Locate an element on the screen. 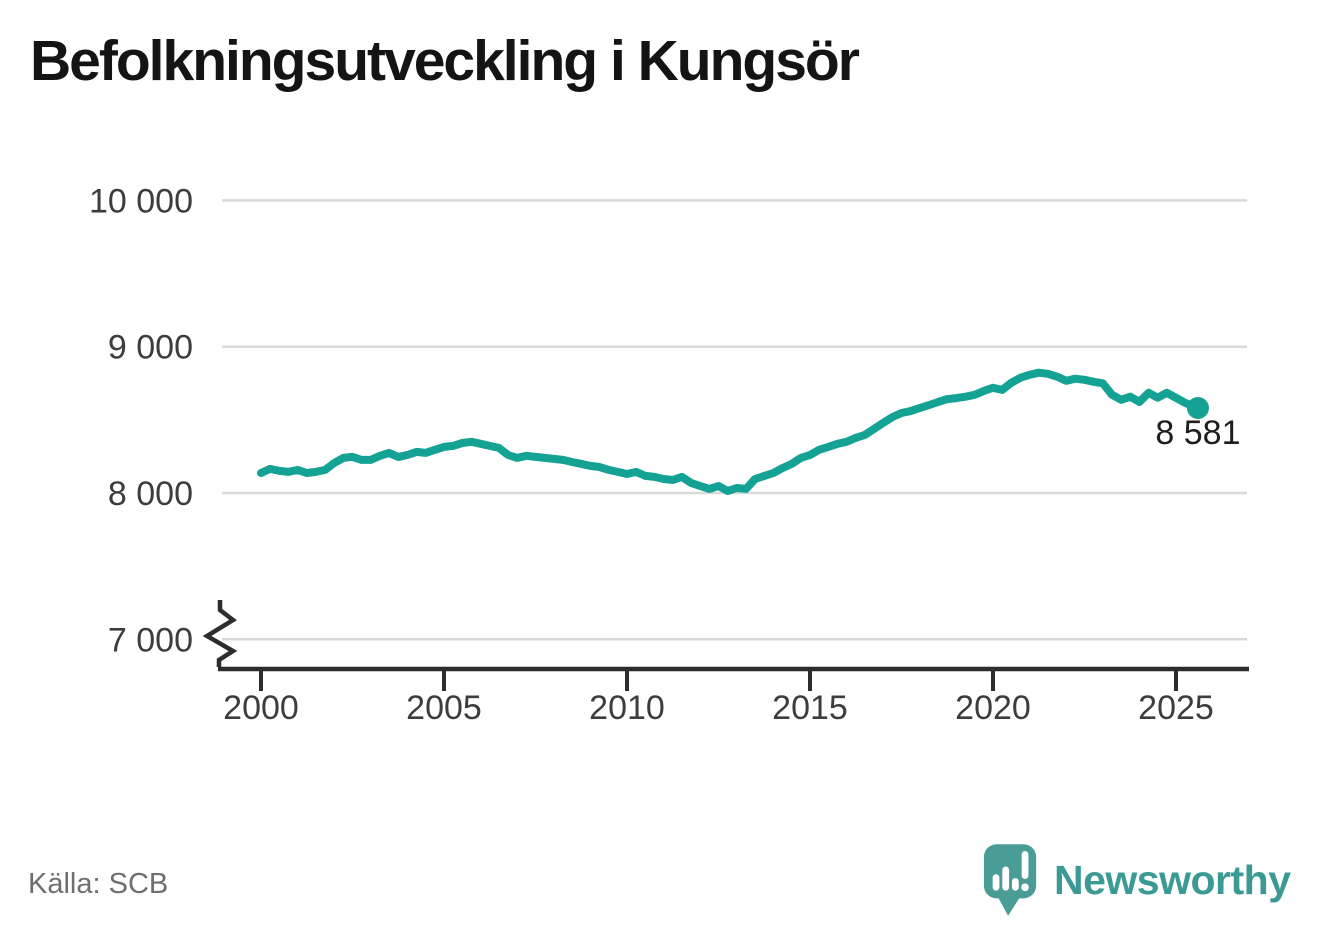 Image resolution: width=1322 pixels, height=939 pixels. y-tick-label-7000: 7 000 is located at coordinates (150, 640).